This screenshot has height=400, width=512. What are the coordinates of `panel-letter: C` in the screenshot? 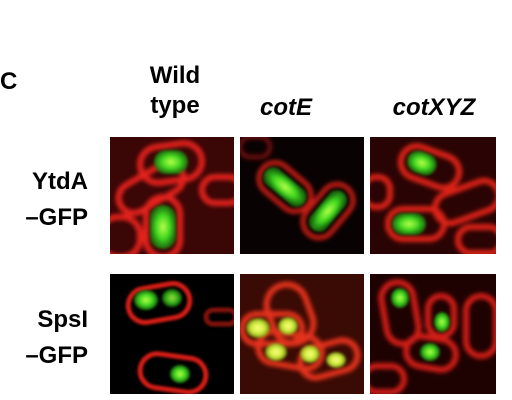 It's located at (9, 81).